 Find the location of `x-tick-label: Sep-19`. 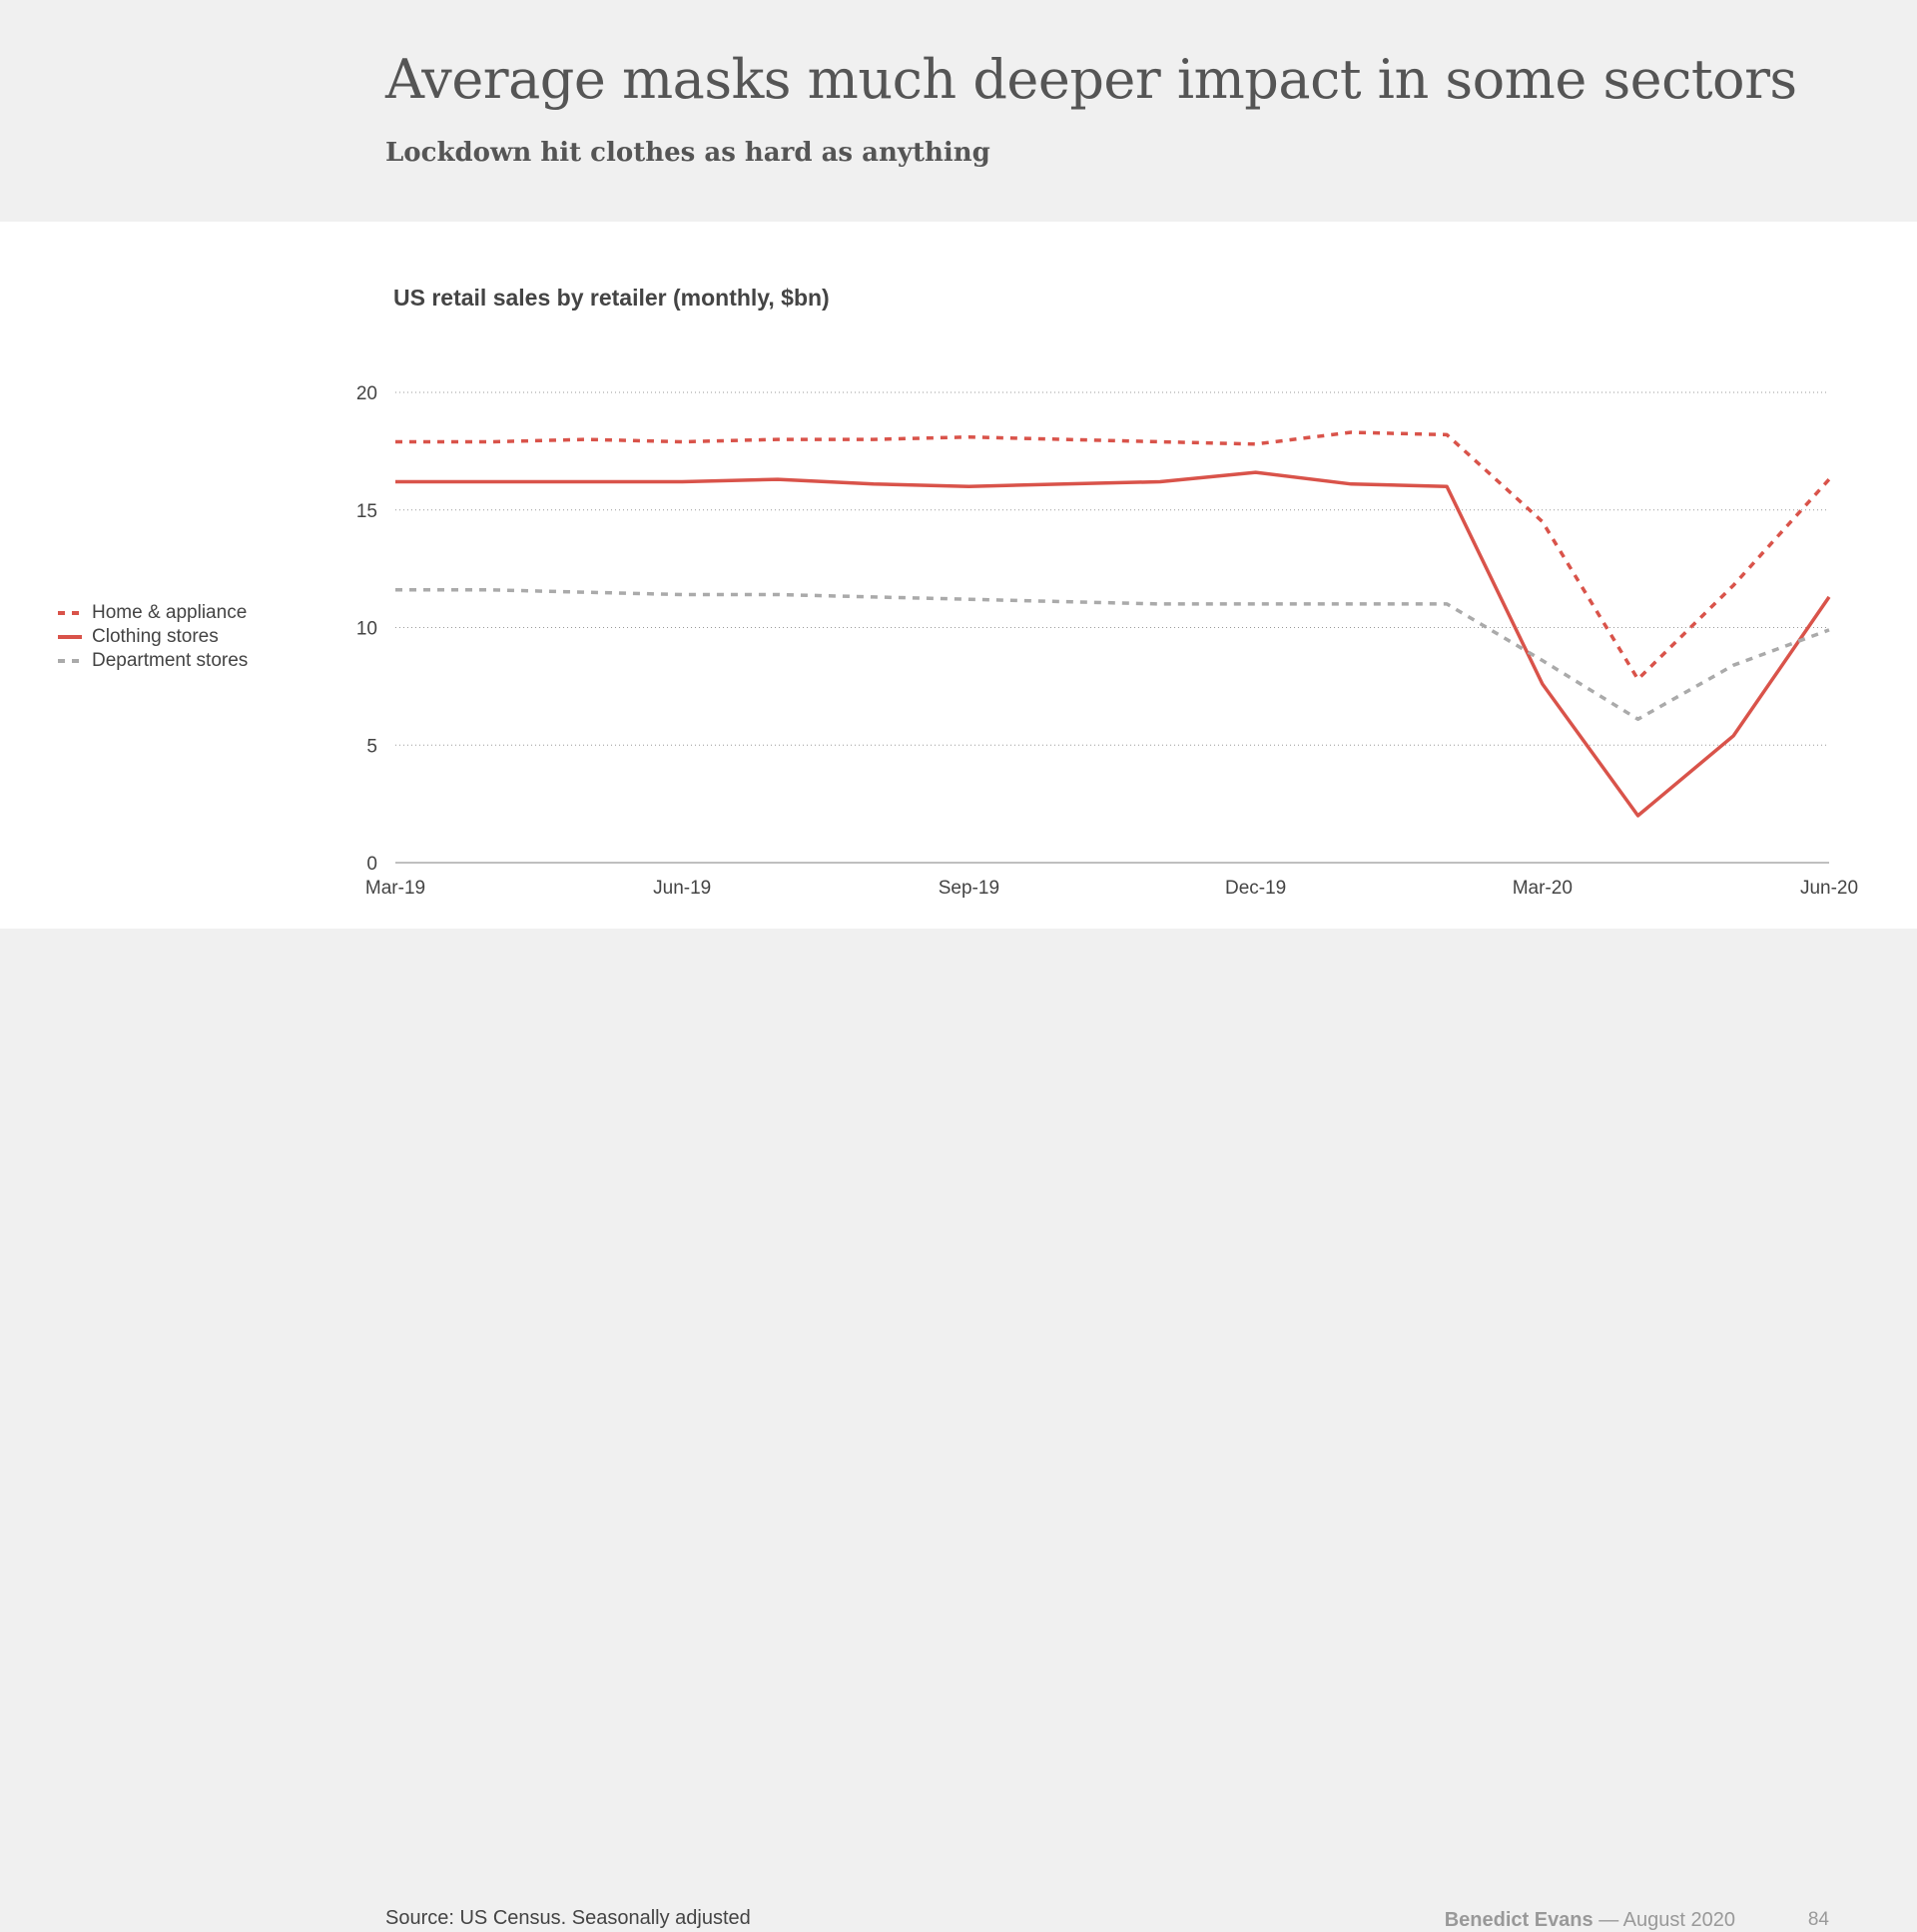

x-tick-label: Sep-19 is located at coordinates (969, 889).